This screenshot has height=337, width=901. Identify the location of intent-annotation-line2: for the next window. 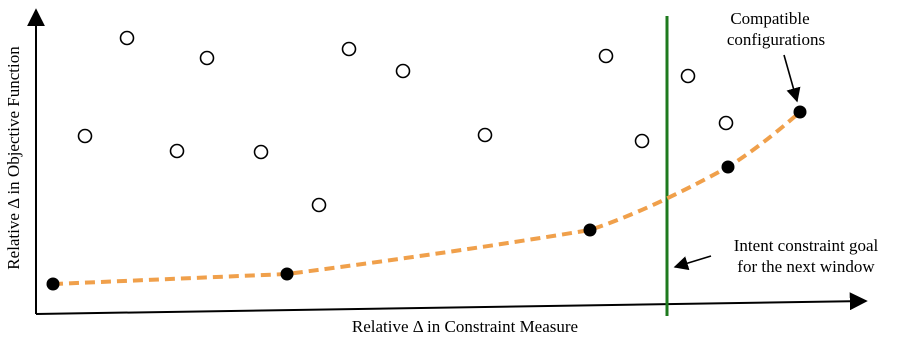
(806, 266).